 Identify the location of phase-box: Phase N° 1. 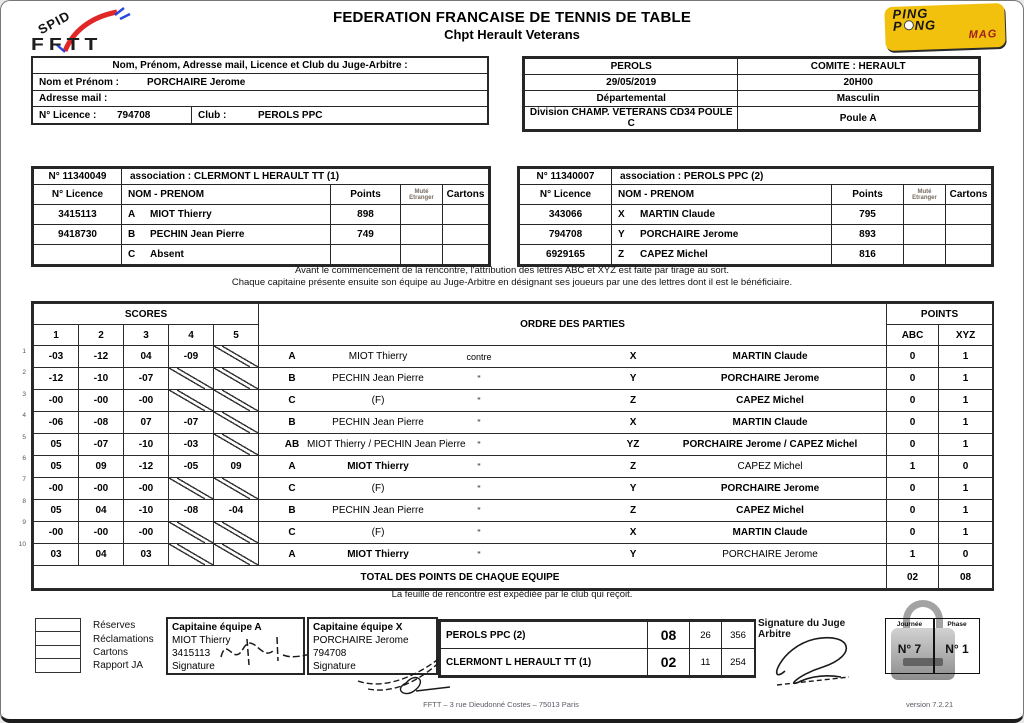
(957, 646).